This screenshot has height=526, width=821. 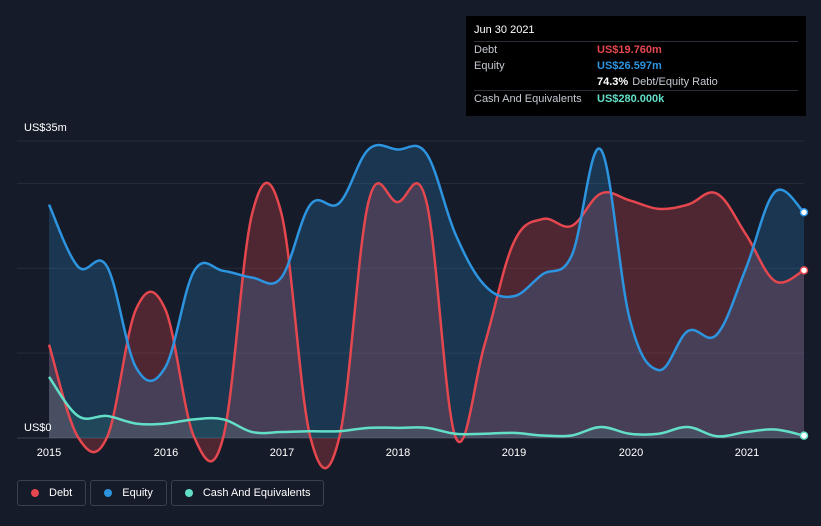 I want to click on legend-debt: Debt, so click(x=52, y=493).